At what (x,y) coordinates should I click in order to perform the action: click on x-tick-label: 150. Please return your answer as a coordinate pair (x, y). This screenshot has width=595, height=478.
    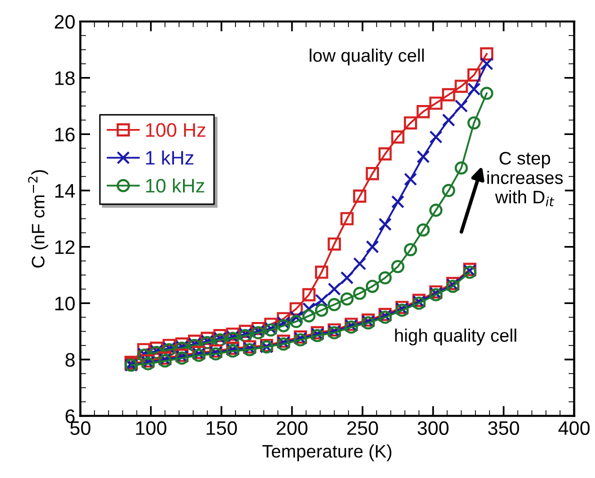
    Looking at the image, I should click on (221, 428).